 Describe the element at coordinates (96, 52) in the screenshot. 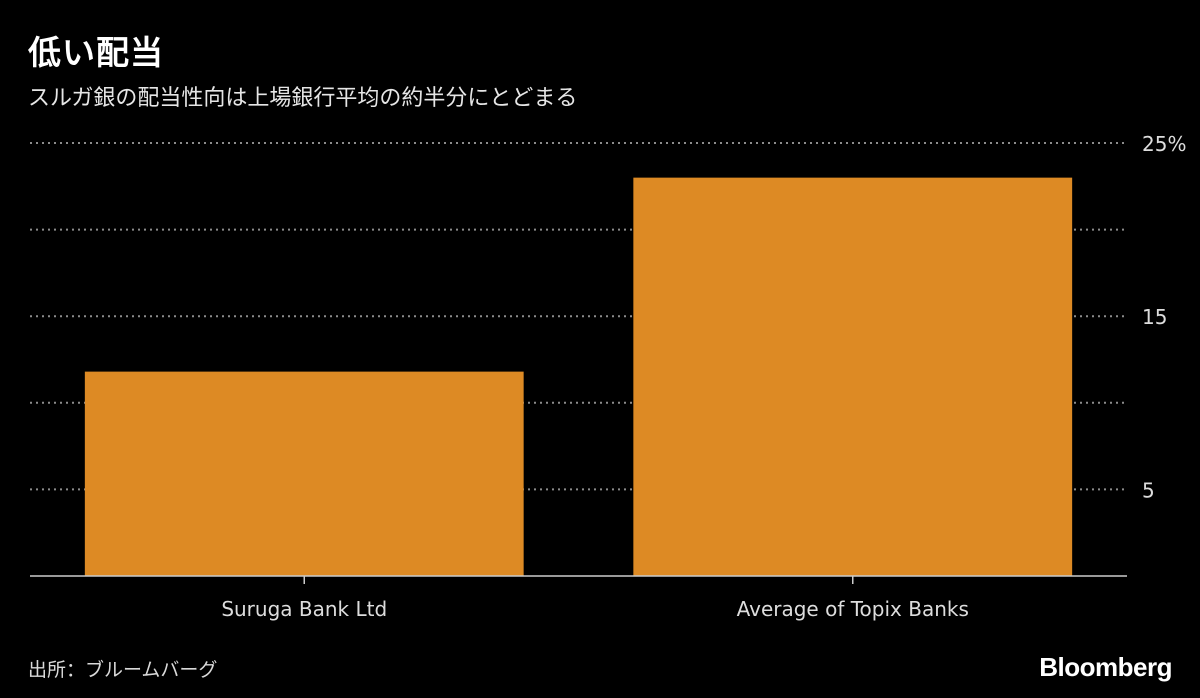

I see `chart-title: 低い配当` at that location.